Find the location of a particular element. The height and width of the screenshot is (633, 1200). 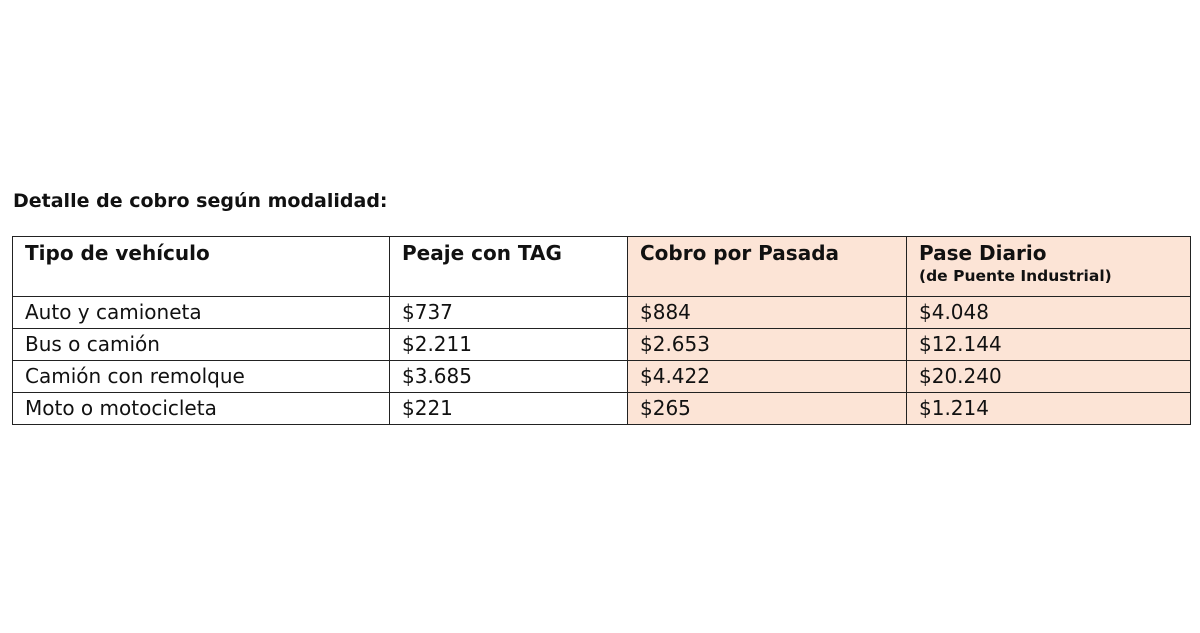

per-pass-cell: $2.653 is located at coordinates (767, 344).